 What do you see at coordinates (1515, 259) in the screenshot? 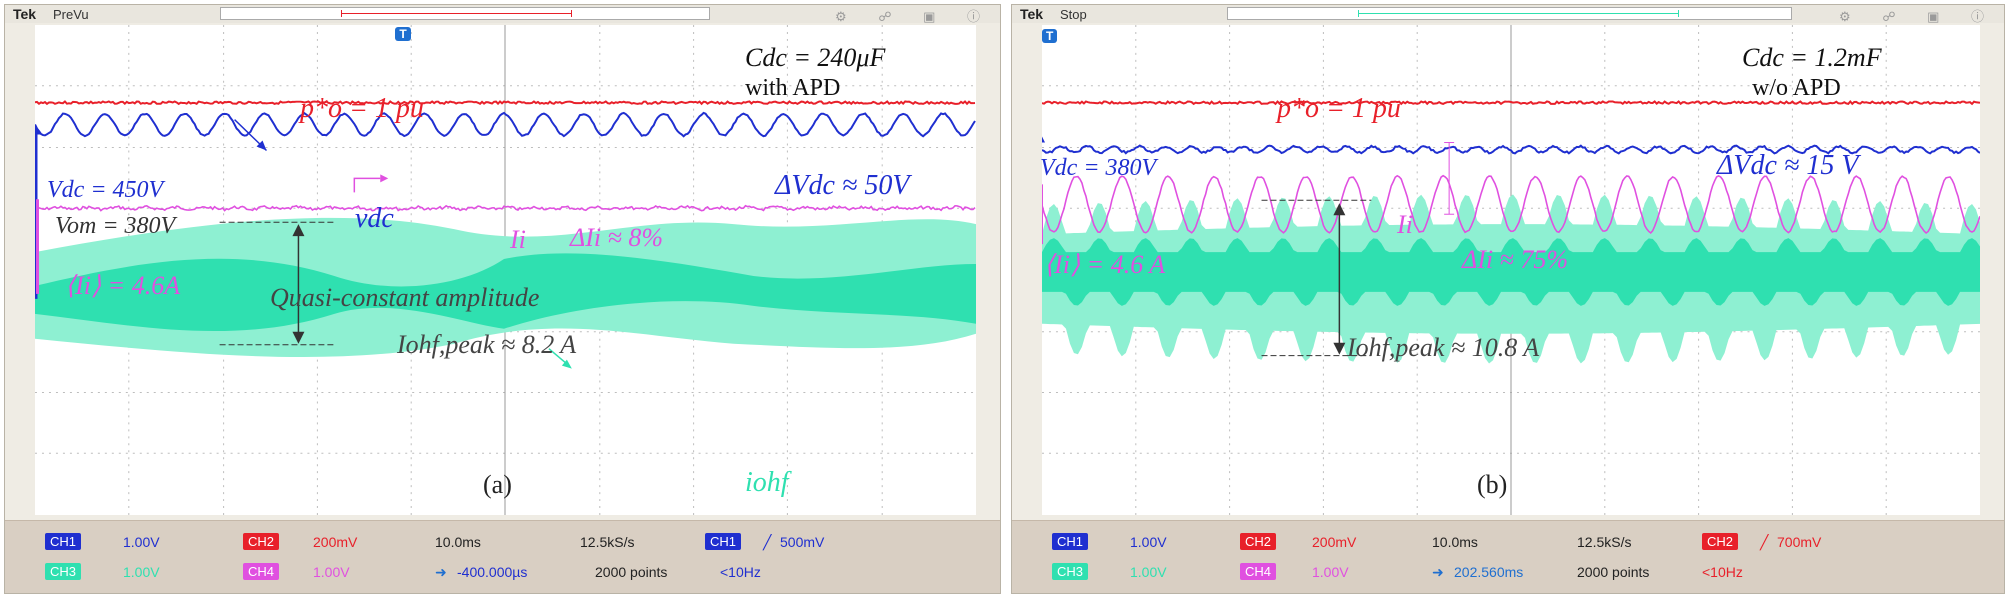
I see `delta-ii-label: ΔIi ≈ 75%` at bounding box center [1515, 259].